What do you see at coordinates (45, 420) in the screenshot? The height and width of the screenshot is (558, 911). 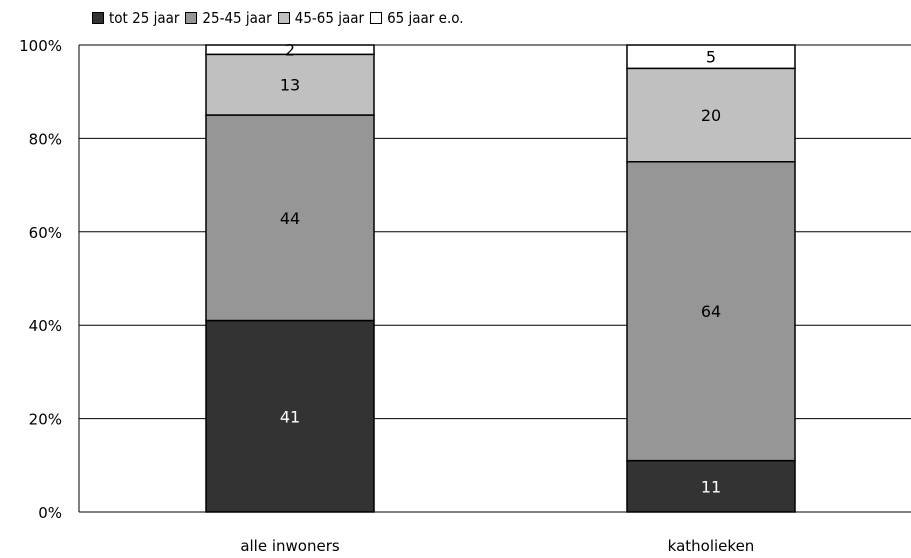 I see `y-tick-label: 20%` at bounding box center [45, 420].